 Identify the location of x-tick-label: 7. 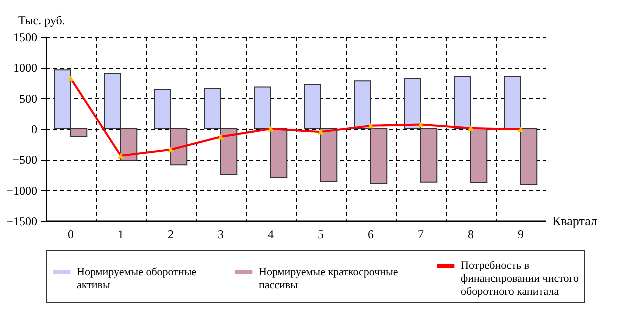
(421, 235).